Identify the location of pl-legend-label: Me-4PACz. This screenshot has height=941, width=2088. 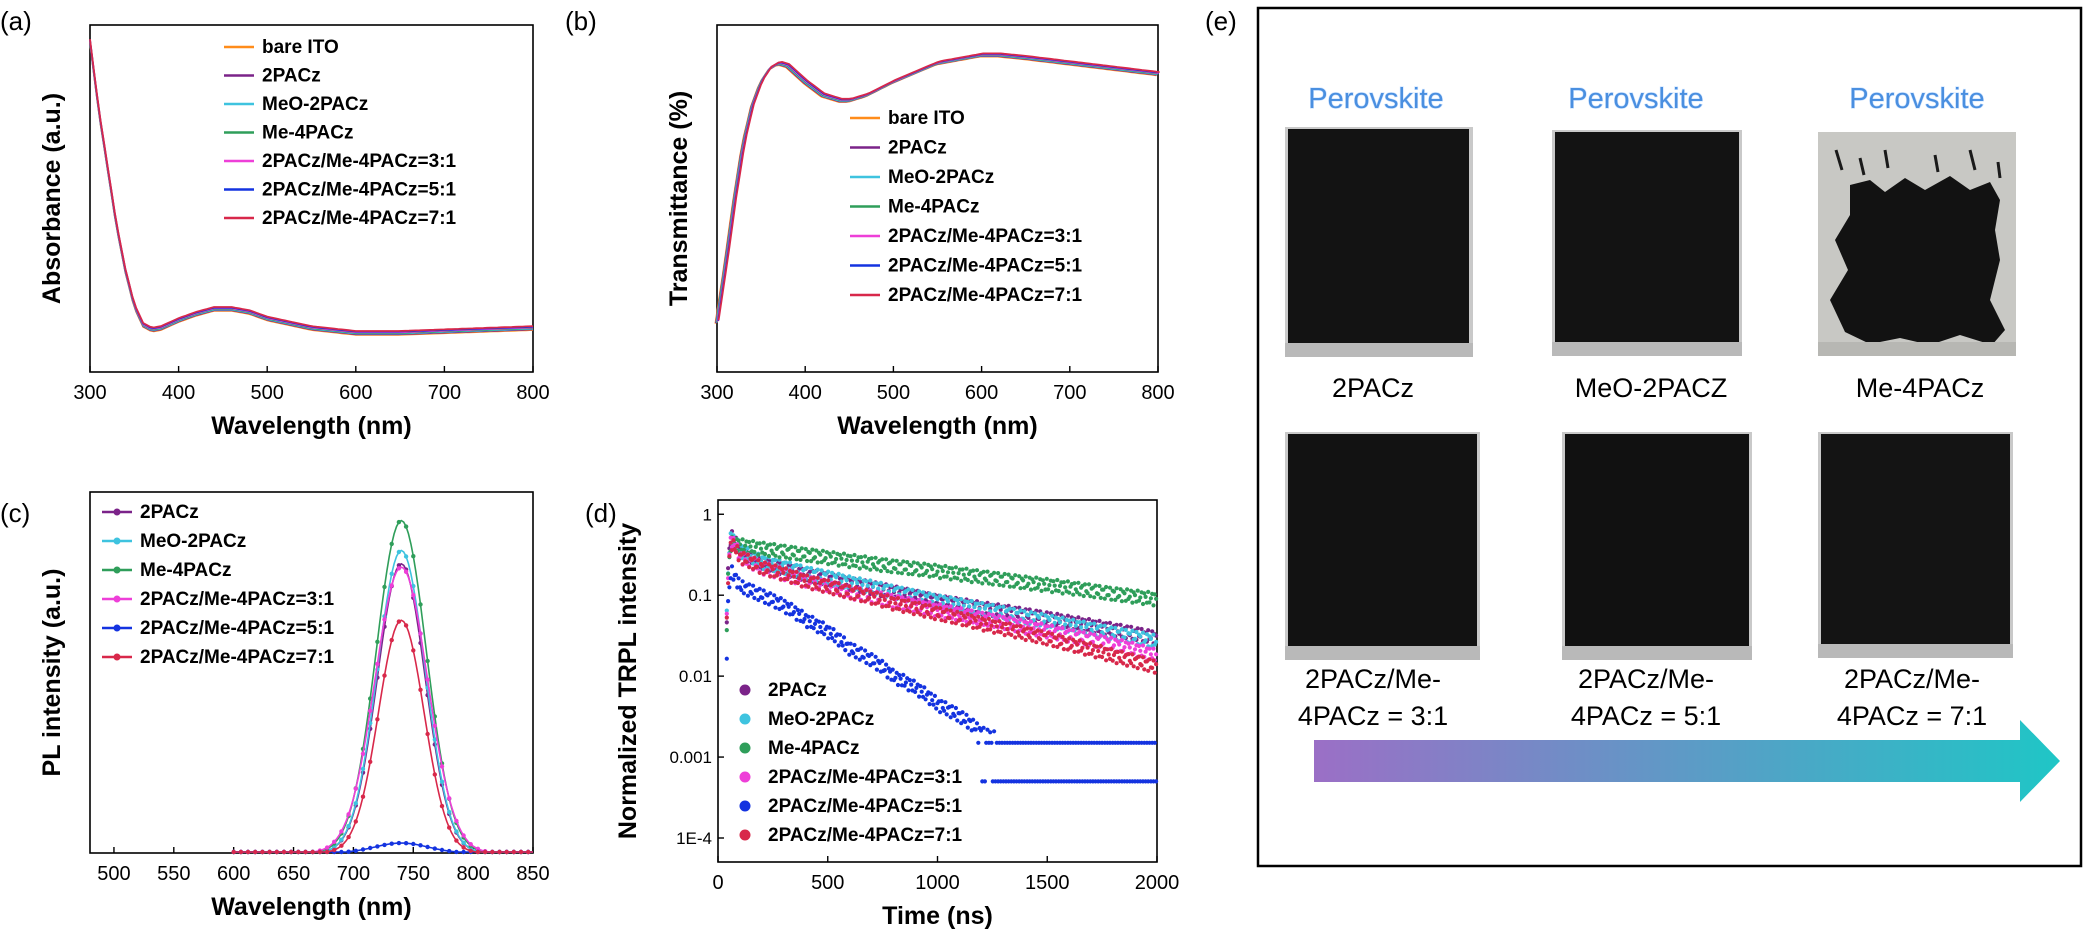
(186, 570).